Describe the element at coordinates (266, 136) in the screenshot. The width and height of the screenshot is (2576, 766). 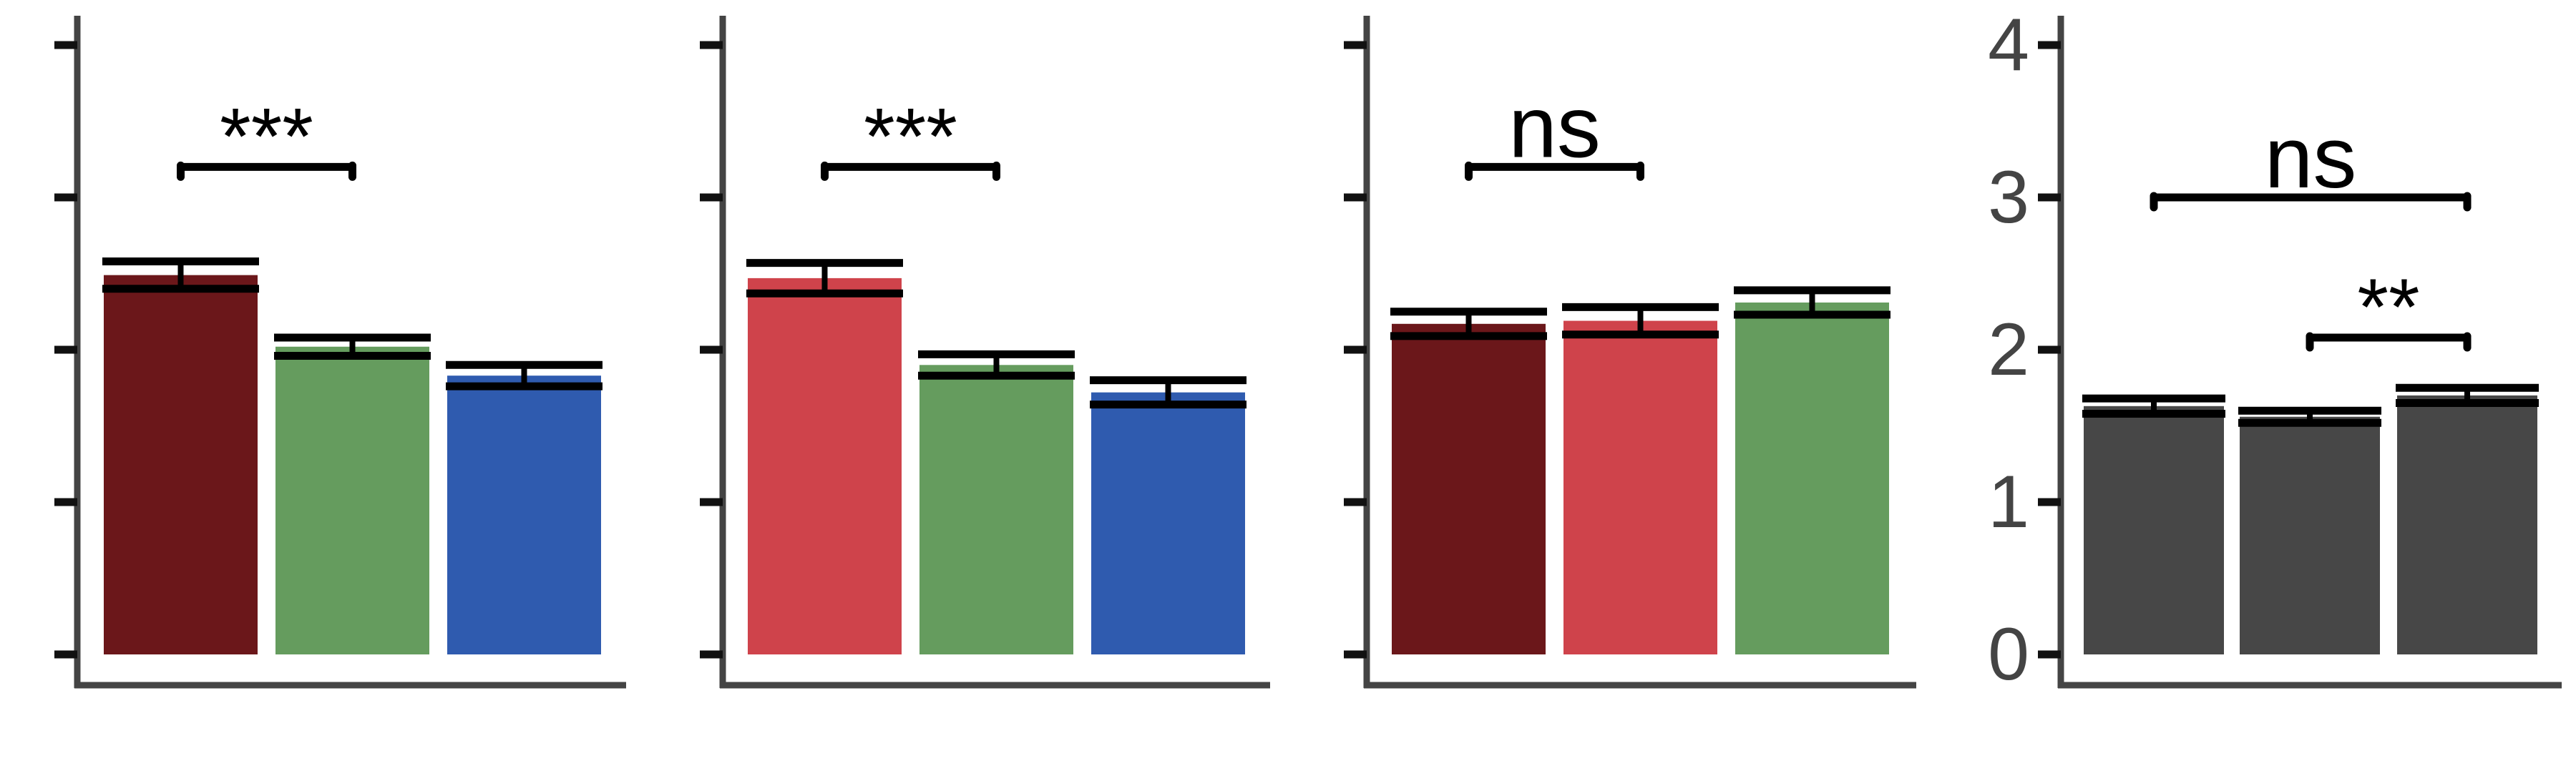
I see `significance-label-1-1: ***` at that location.